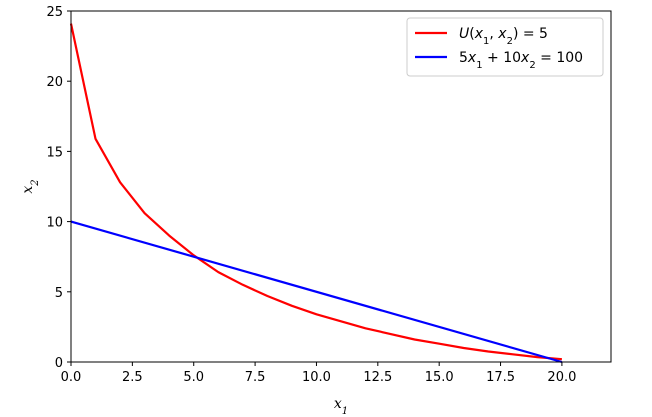  I want to click on x-tick-label: 10.0, so click(316, 377).